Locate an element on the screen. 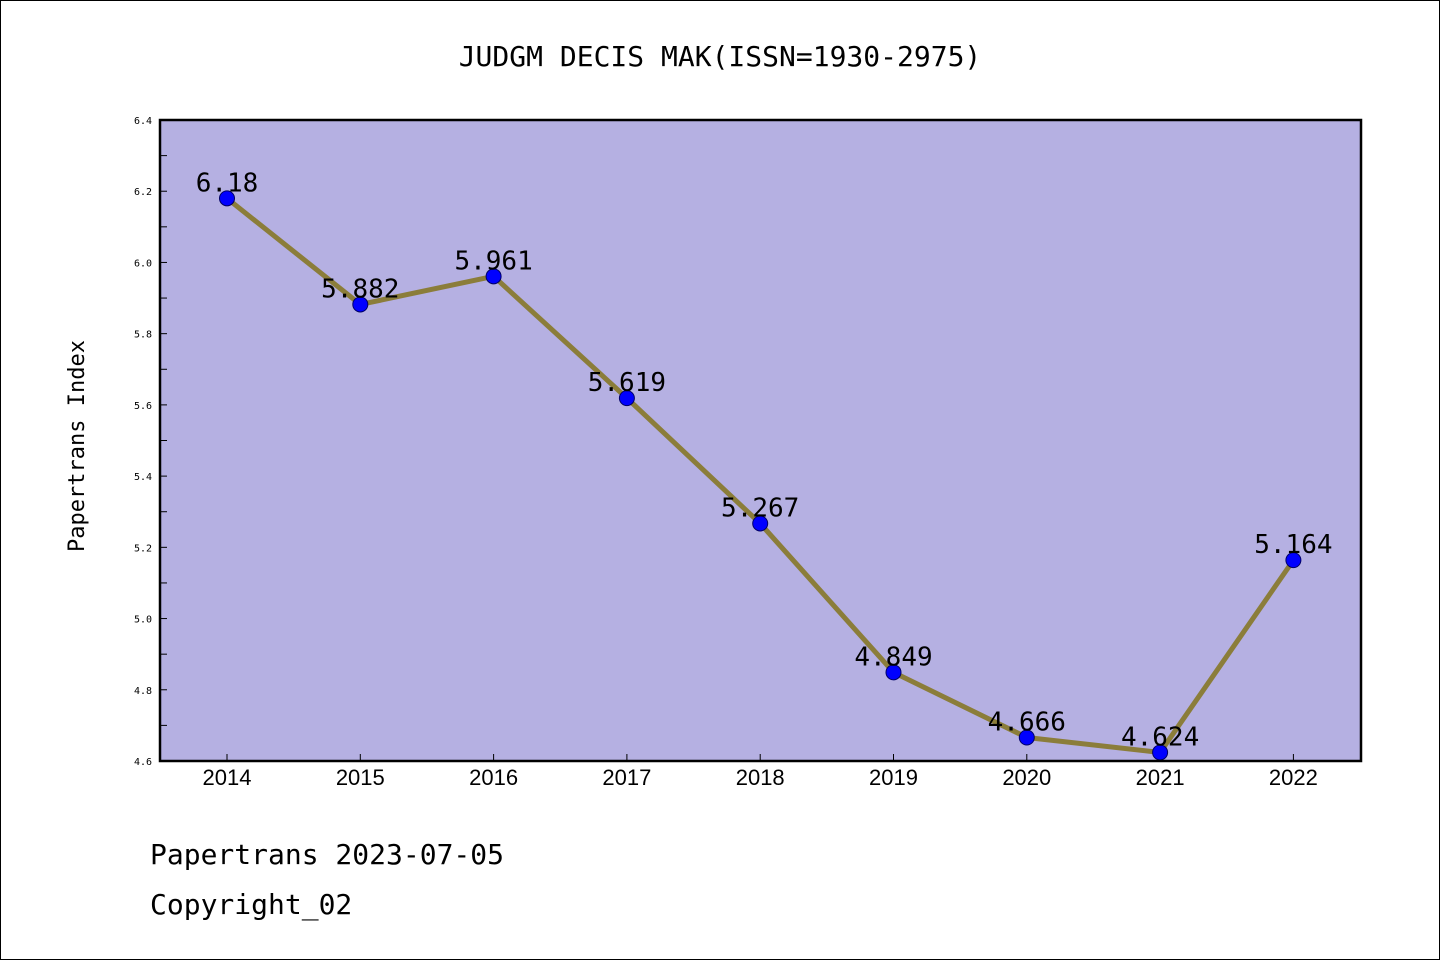 The image size is (1440, 960). y-tick-label: 5.2 is located at coordinates (143, 548).